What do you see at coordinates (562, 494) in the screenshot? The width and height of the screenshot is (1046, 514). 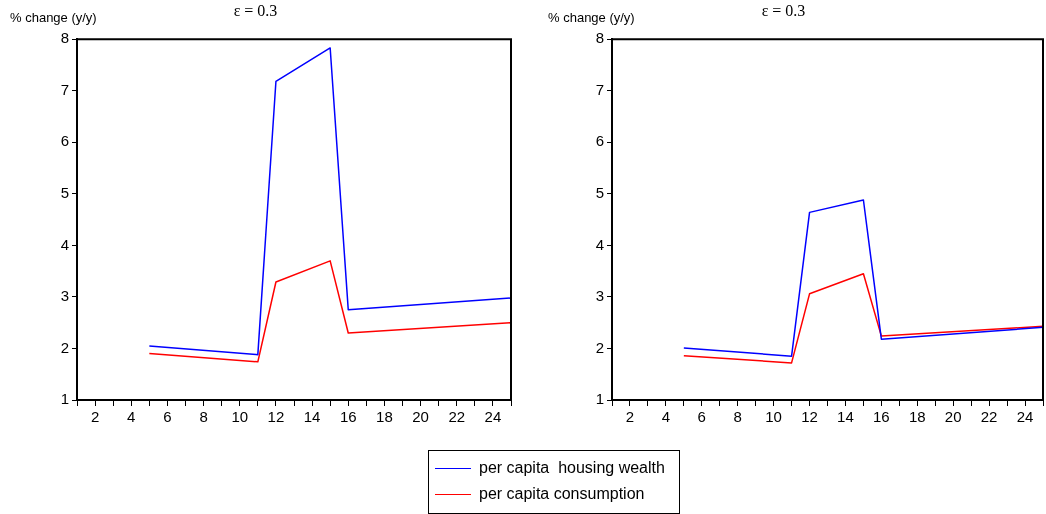 I see `legend-label: per capita consumption` at bounding box center [562, 494].